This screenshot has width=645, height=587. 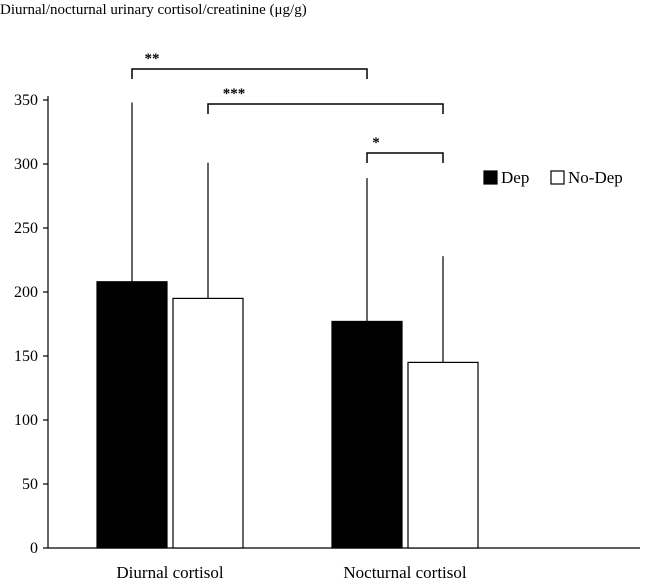 I want to click on legend-label-dep: Dep, so click(x=515, y=177).